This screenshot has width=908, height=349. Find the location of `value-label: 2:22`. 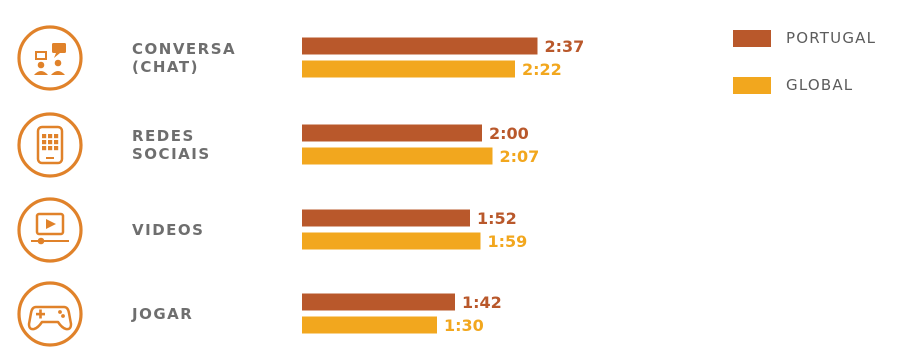

value-label: 2:22 is located at coordinates (542, 69).